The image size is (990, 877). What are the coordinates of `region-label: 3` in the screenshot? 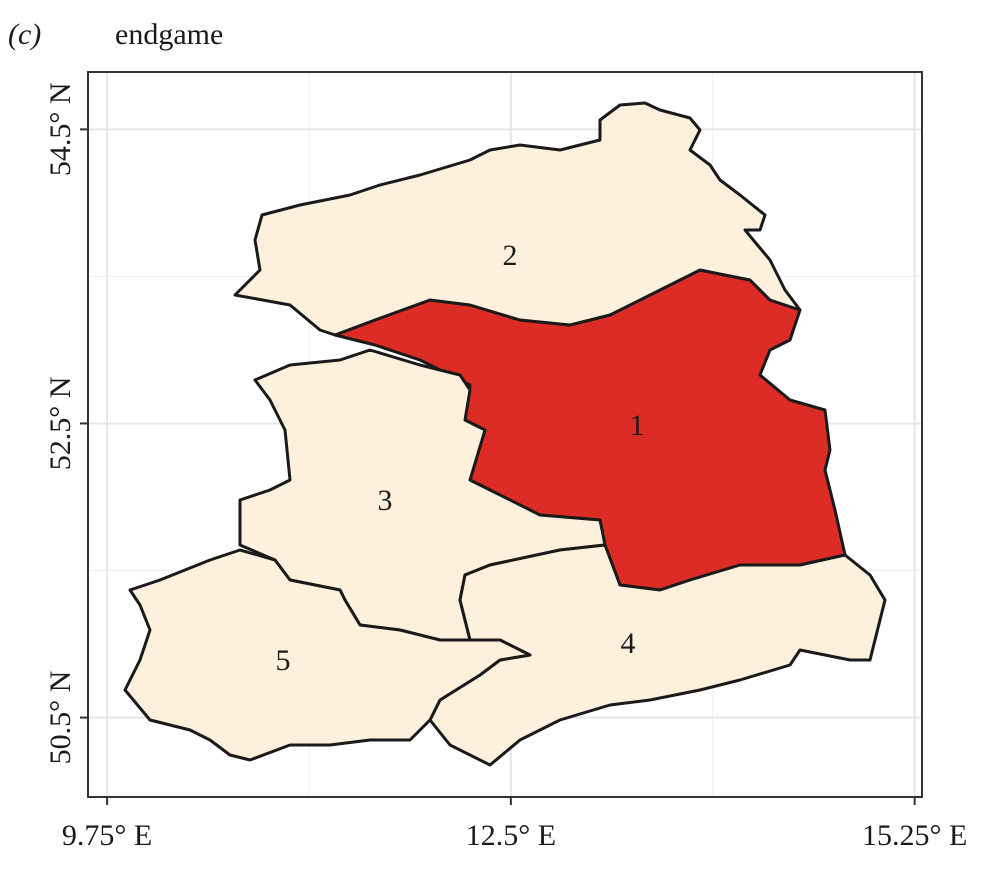 It's located at (385, 500).